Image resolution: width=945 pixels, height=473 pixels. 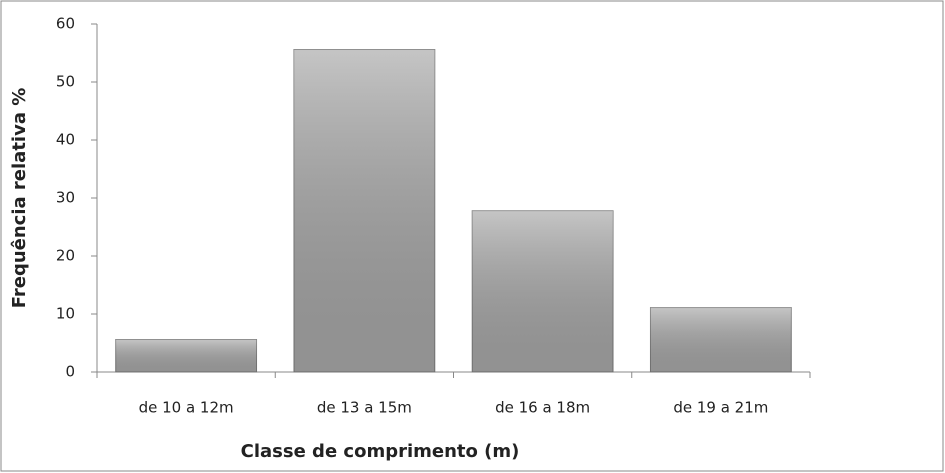 What do you see at coordinates (65, 198) in the screenshot?
I see `y-tick-label: 30` at bounding box center [65, 198].